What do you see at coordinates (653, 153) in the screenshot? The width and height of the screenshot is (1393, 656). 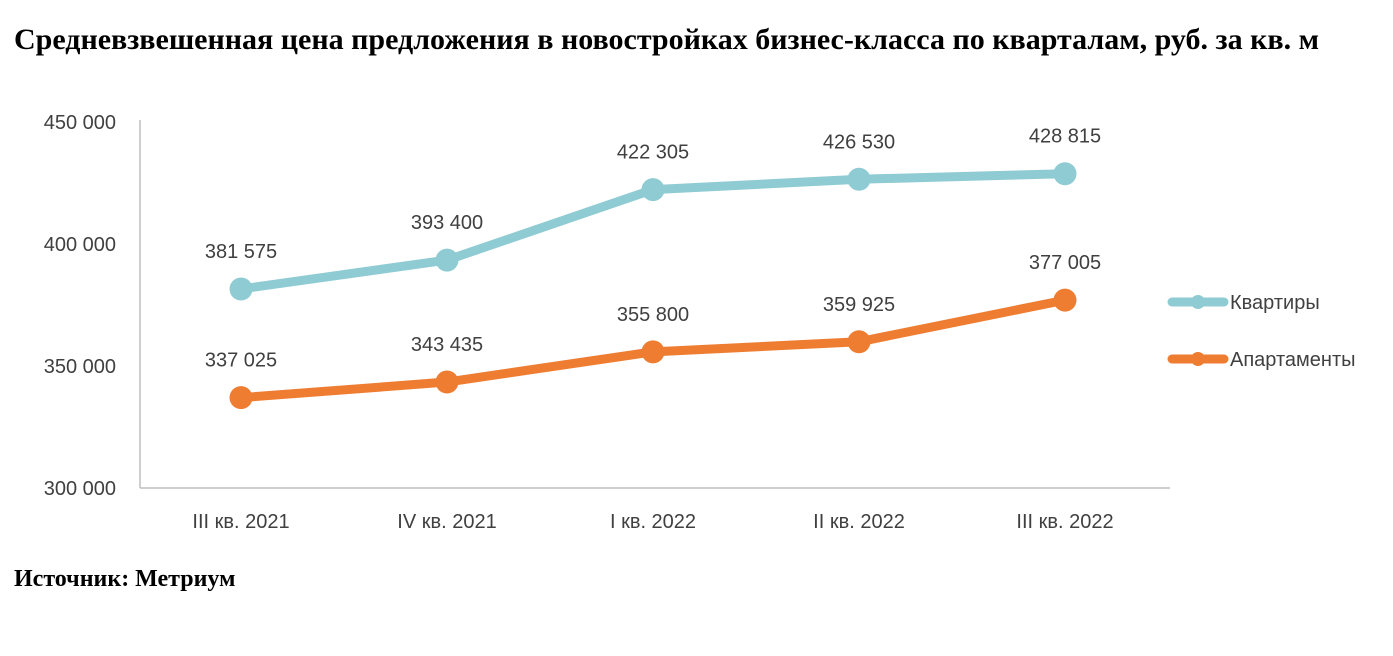 I see `data-label: 422 305` at bounding box center [653, 153].